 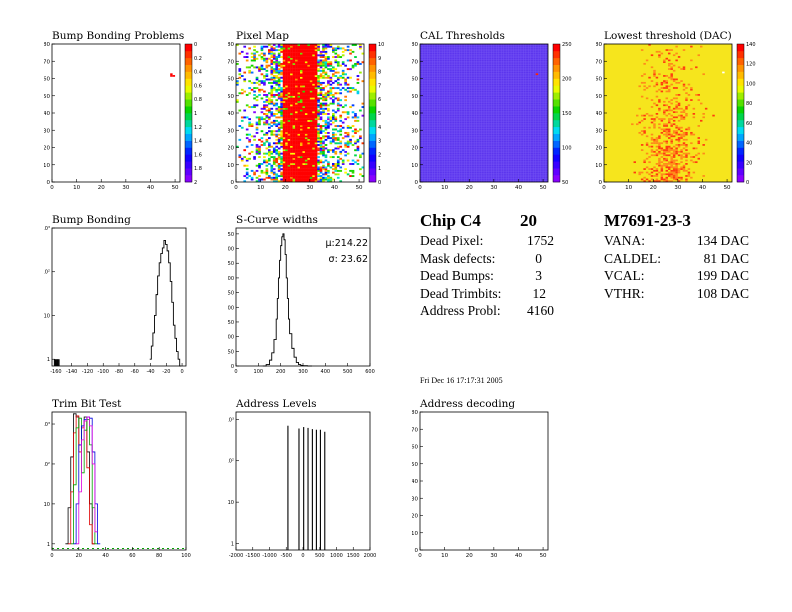 I want to click on x-tick-label: 40, so click(x=518, y=556).